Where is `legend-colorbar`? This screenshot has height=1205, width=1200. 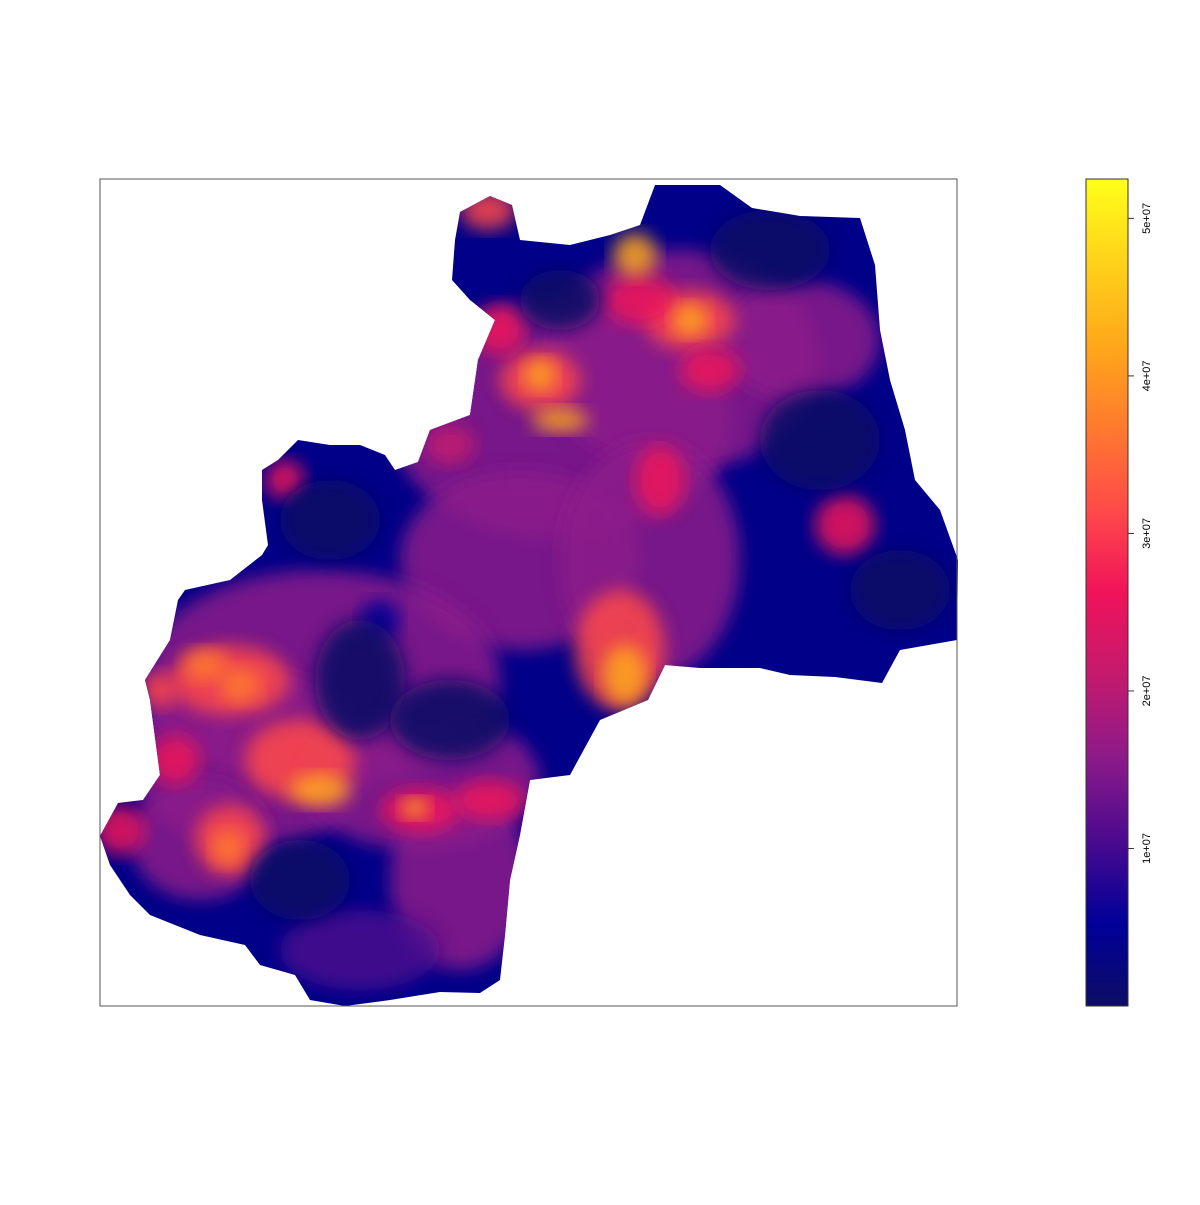
legend-colorbar is located at coordinates (1107, 592).